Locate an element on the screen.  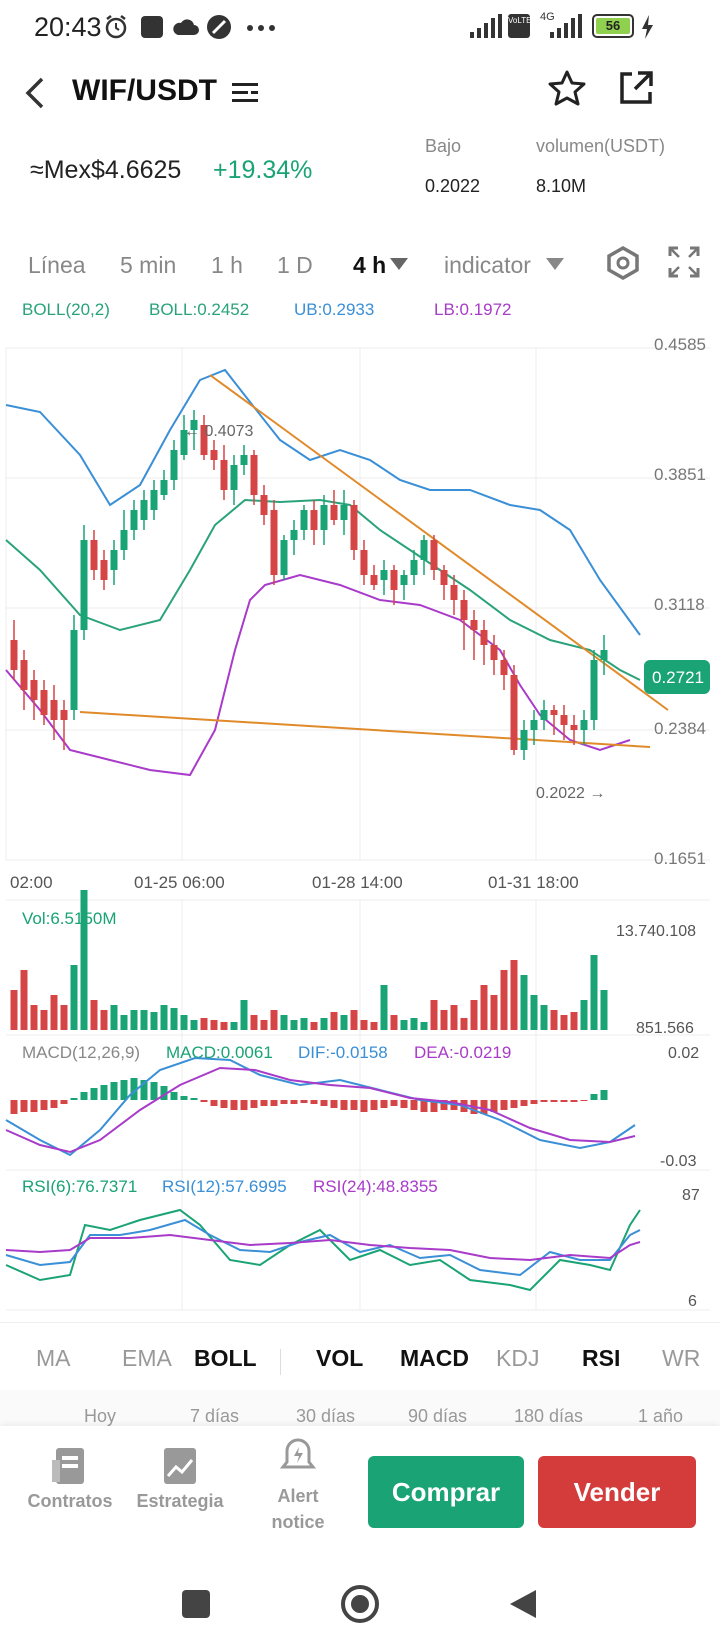
tab-4h: 4 h is located at coordinates (370, 265).